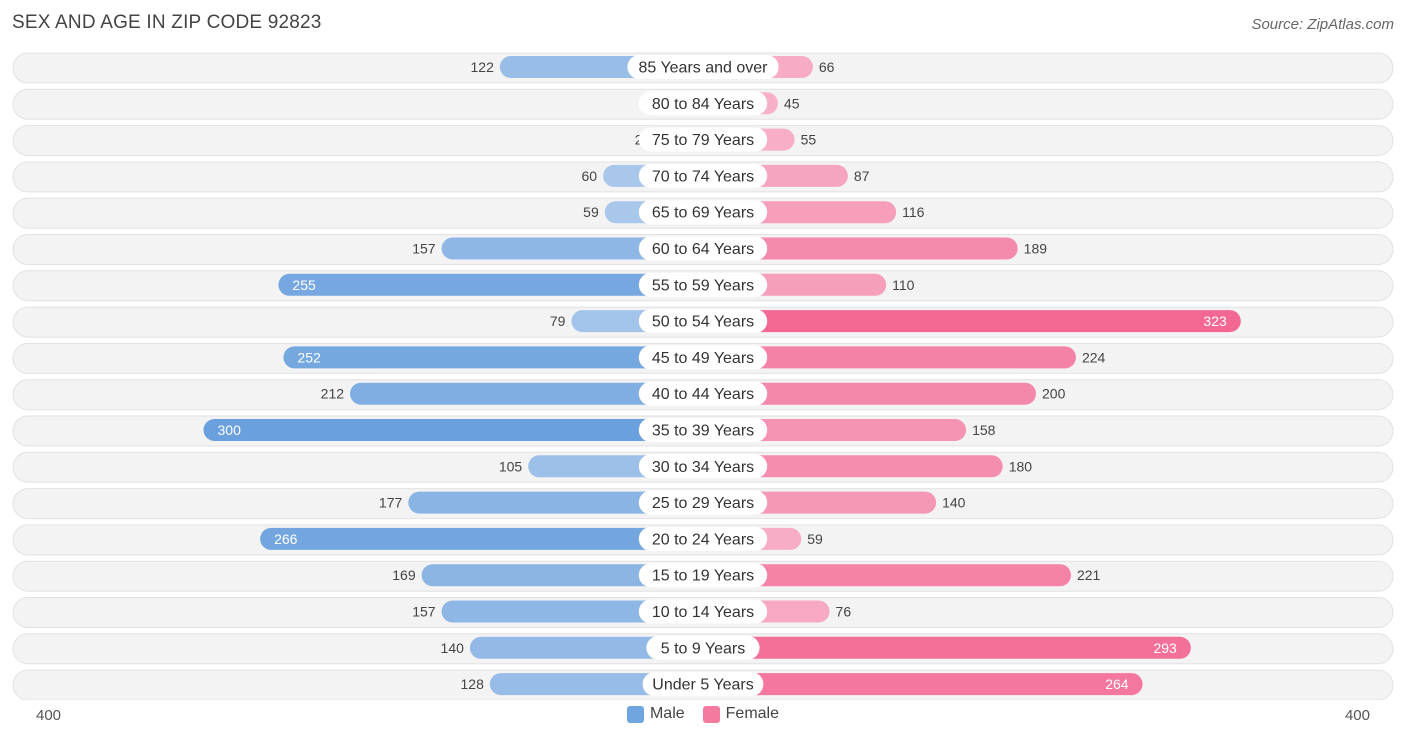 Image resolution: width=1406 pixels, height=740 pixels. I want to click on legend: Male Female, so click(703, 714).